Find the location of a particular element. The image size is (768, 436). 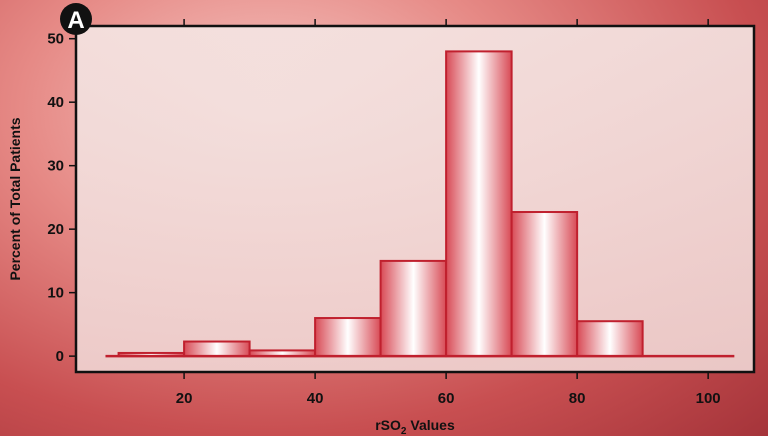

x-tick-label: 20 is located at coordinates (184, 398).